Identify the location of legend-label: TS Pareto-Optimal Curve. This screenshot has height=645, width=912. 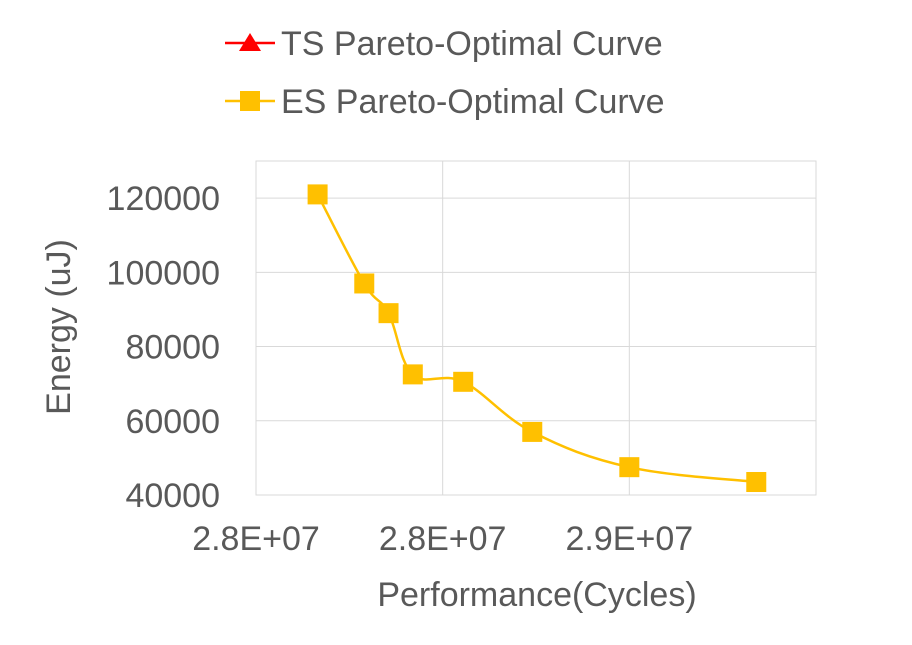
(472, 44).